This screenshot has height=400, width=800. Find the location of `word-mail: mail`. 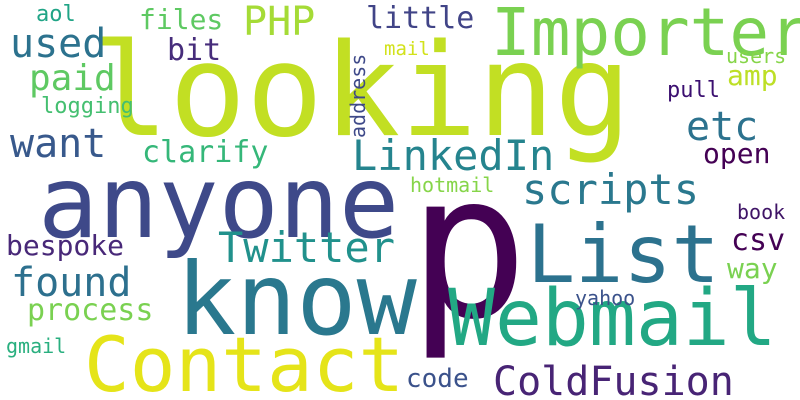

word-mail: mail is located at coordinates (407, 49).